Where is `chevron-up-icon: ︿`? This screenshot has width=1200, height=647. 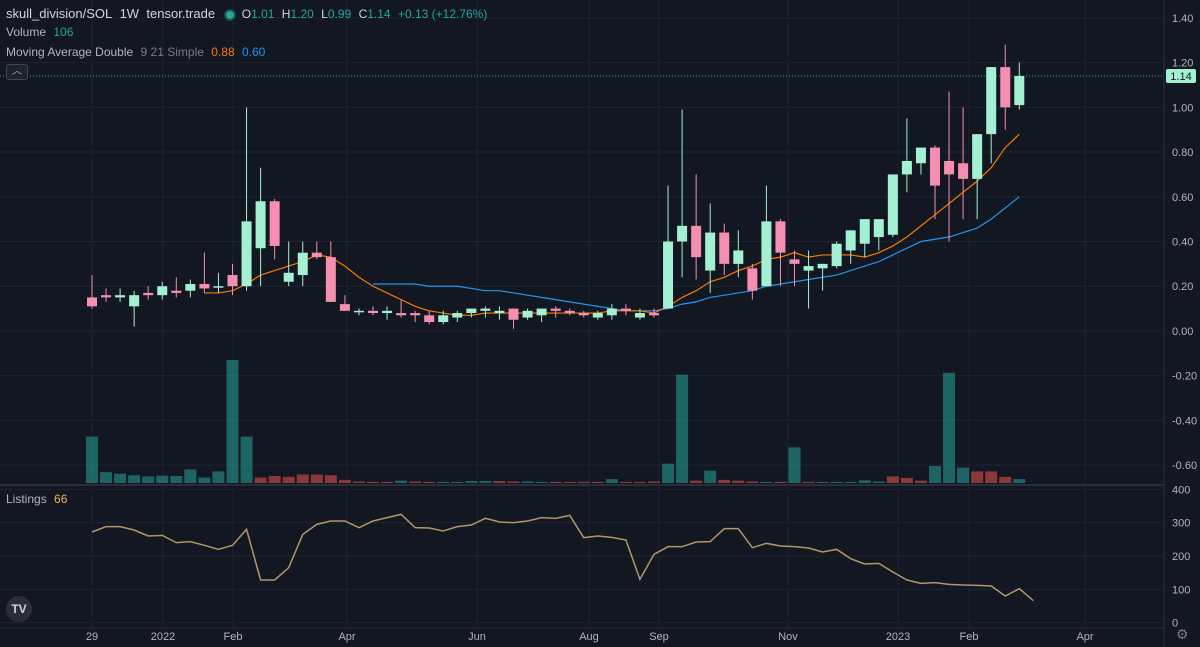 chevron-up-icon: ︿ is located at coordinates (17, 71).